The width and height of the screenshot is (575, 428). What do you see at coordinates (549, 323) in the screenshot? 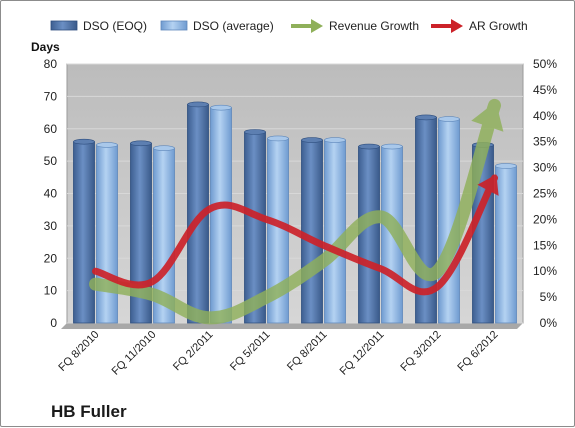
I see `y2-tick-label: 0%` at bounding box center [549, 323].